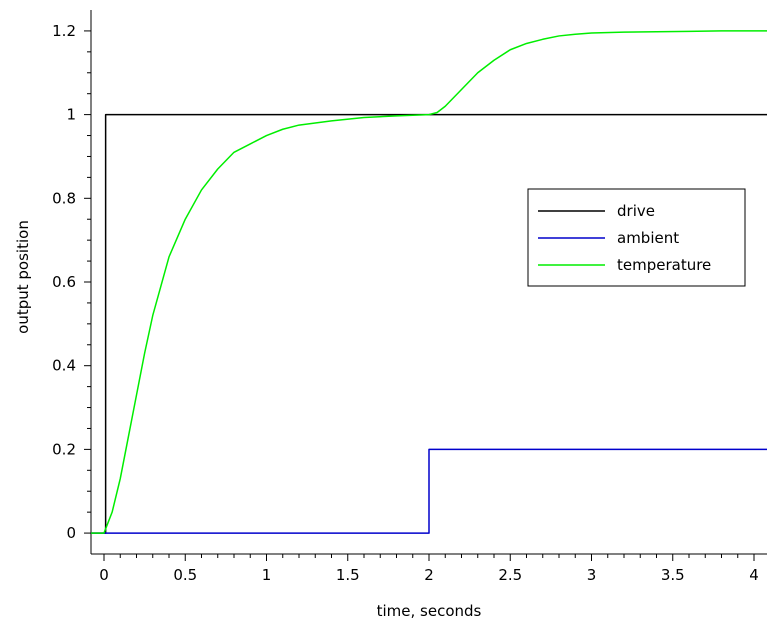 Image resolution: width=768 pixels, height=625 pixels. What do you see at coordinates (673, 575) in the screenshot?
I see `x-tick-label: 3.5` at bounding box center [673, 575].